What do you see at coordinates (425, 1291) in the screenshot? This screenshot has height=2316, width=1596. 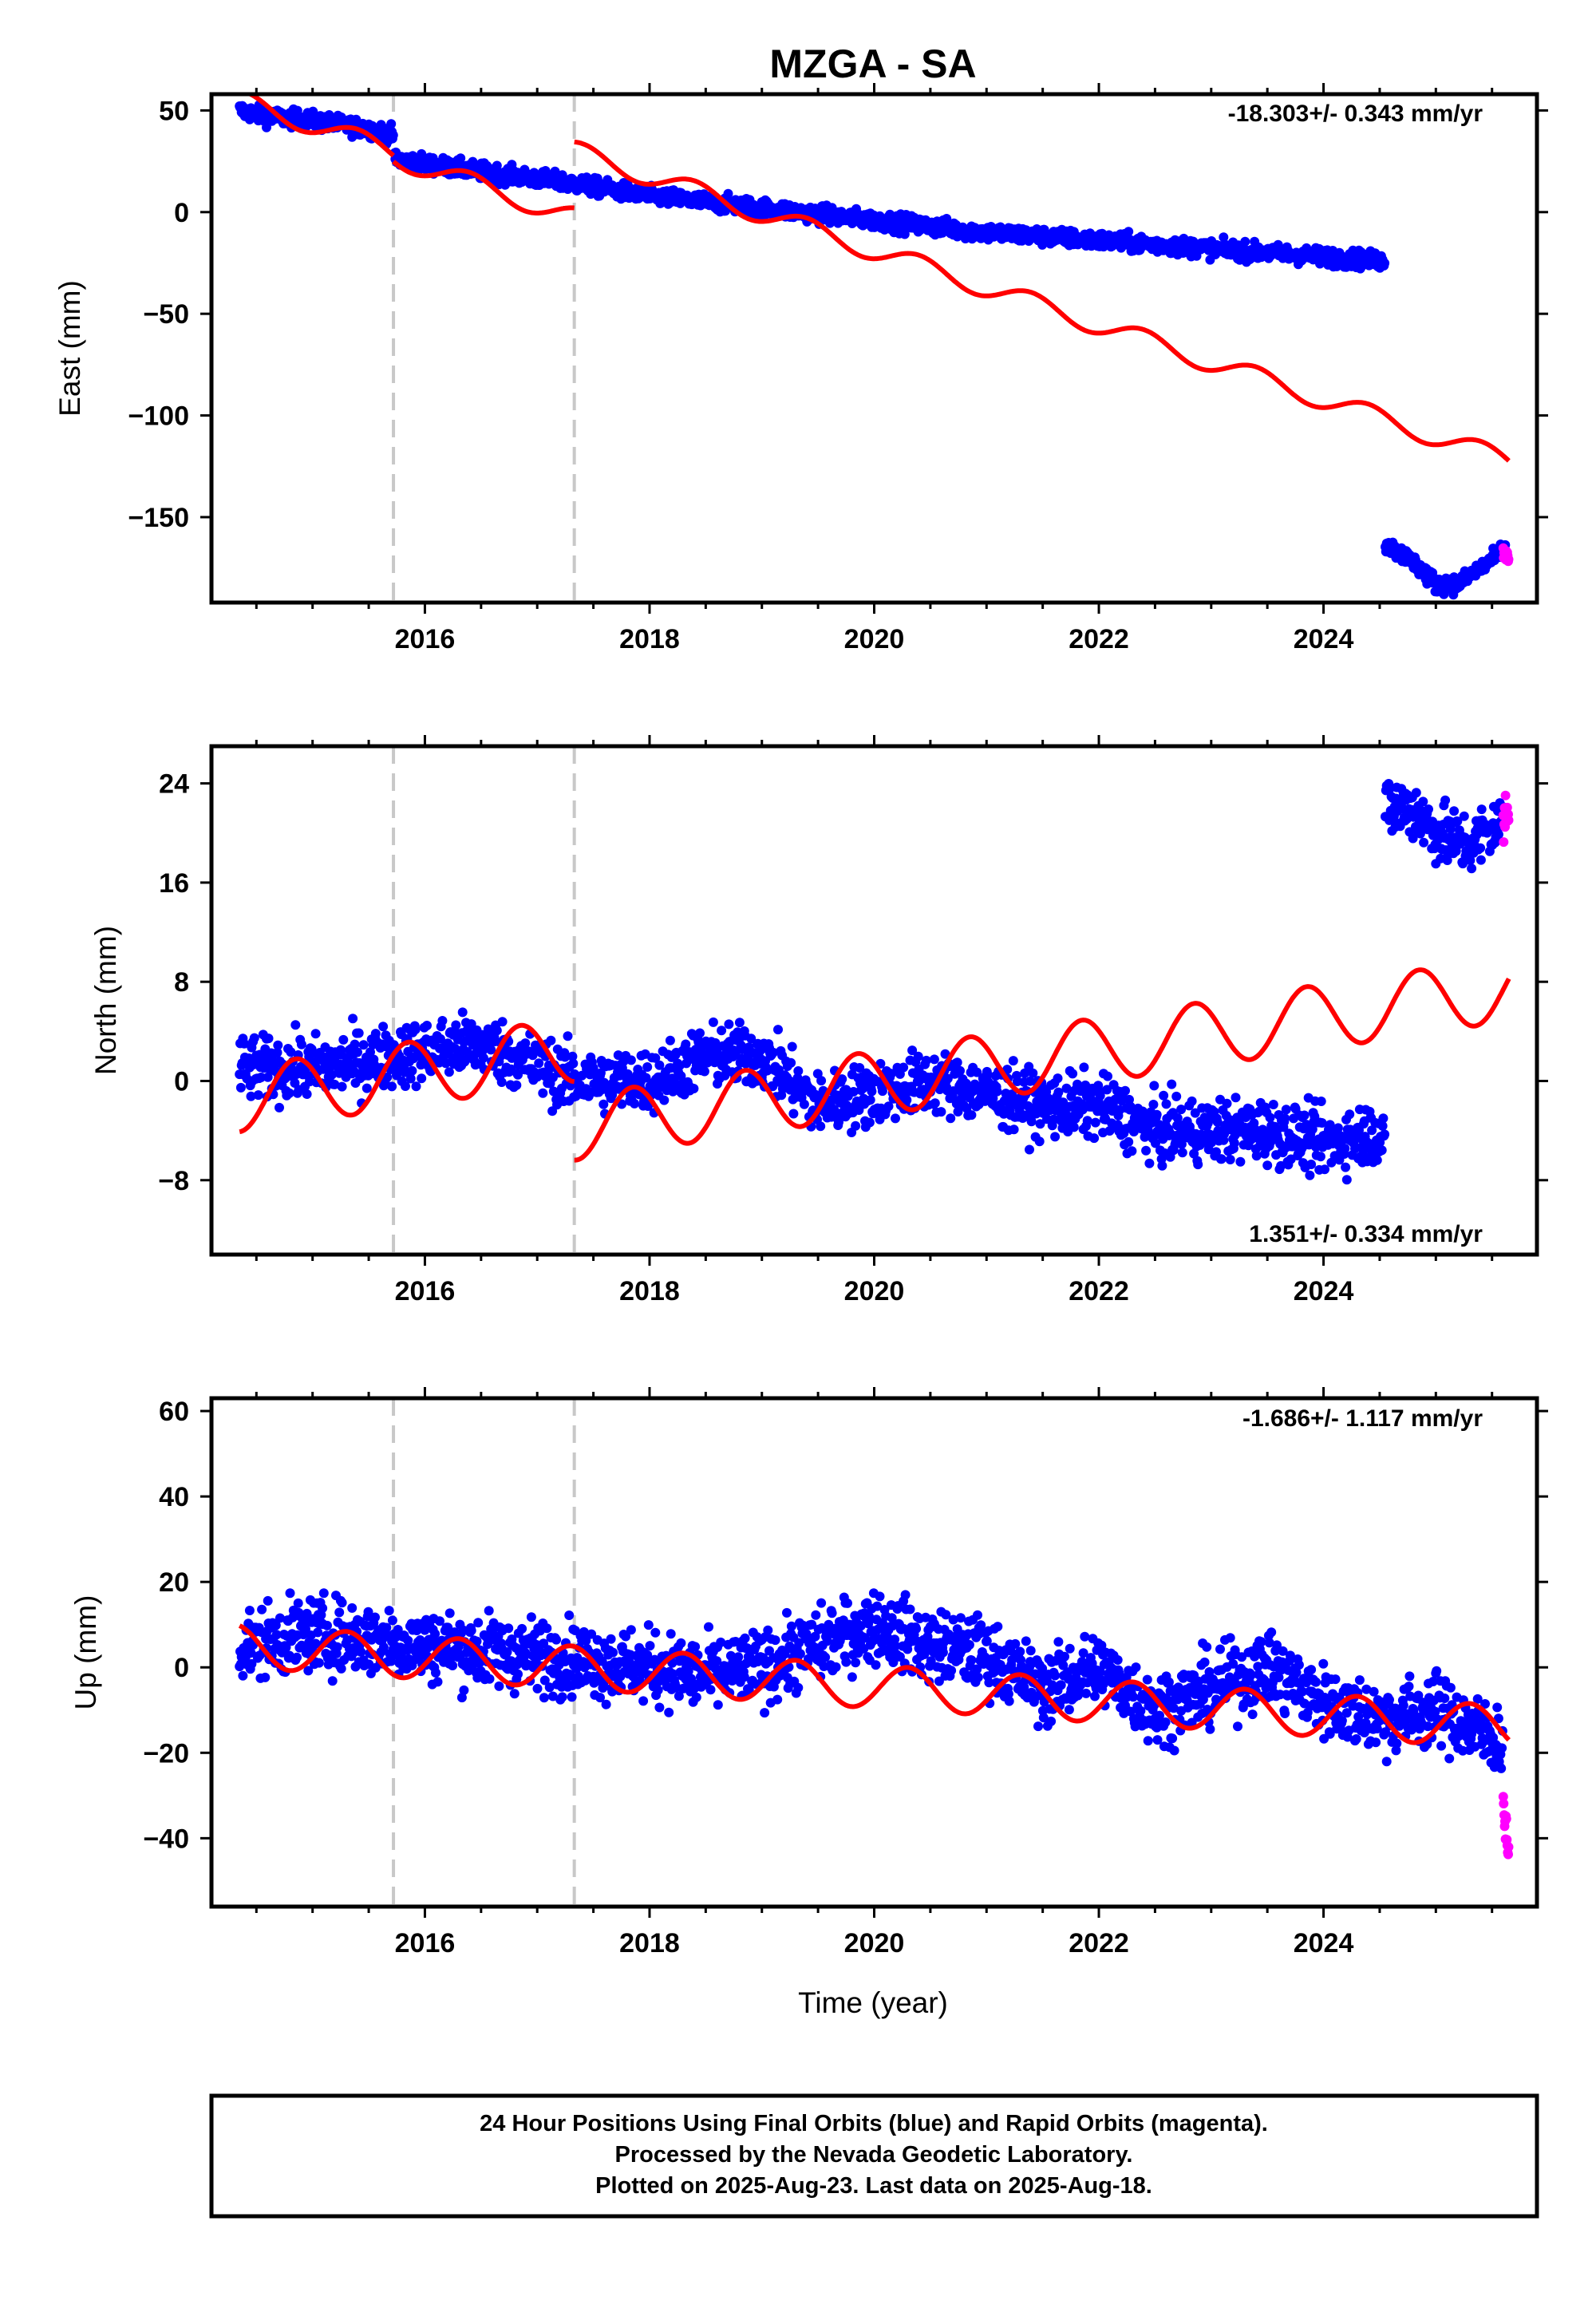 I see `x-tick-label: 2016` at bounding box center [425, 1291].